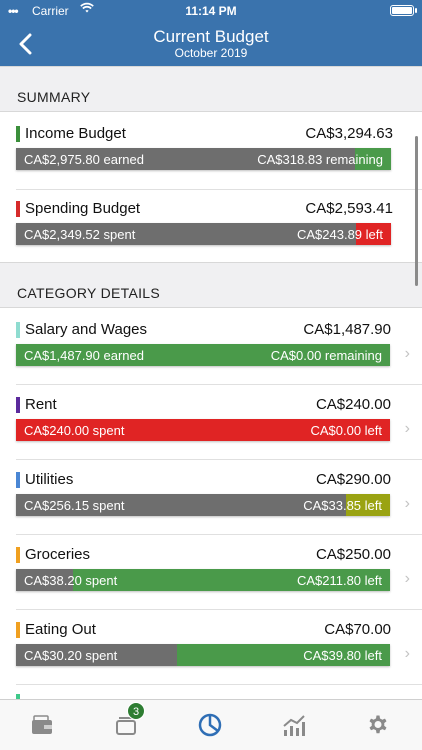 This screenshot has width=422, height=750. I want to click on pie-chart-icon, so click(210, 725).